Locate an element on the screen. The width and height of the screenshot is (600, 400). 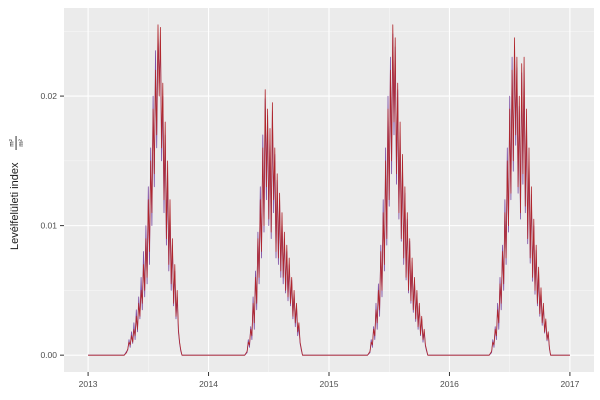
y-axis-title-text: Levélfelületi index is located at coordinates (15, 206).